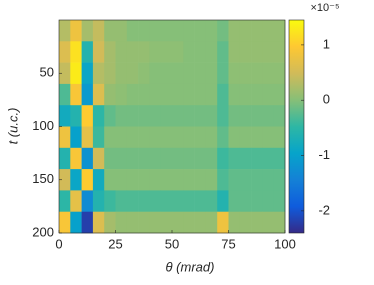  I want to click on colorbar-tick-label: -1, so click(324, 154).